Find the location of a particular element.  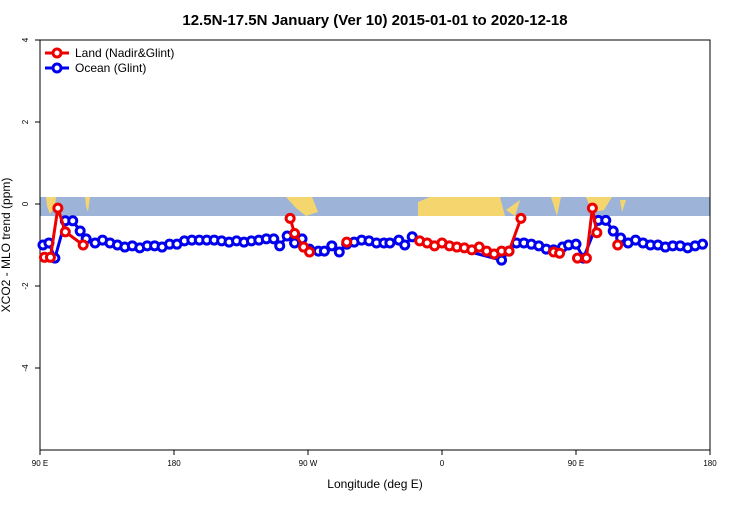

legend-label: Ocean (Glint) is located at coordinates (110, 68).